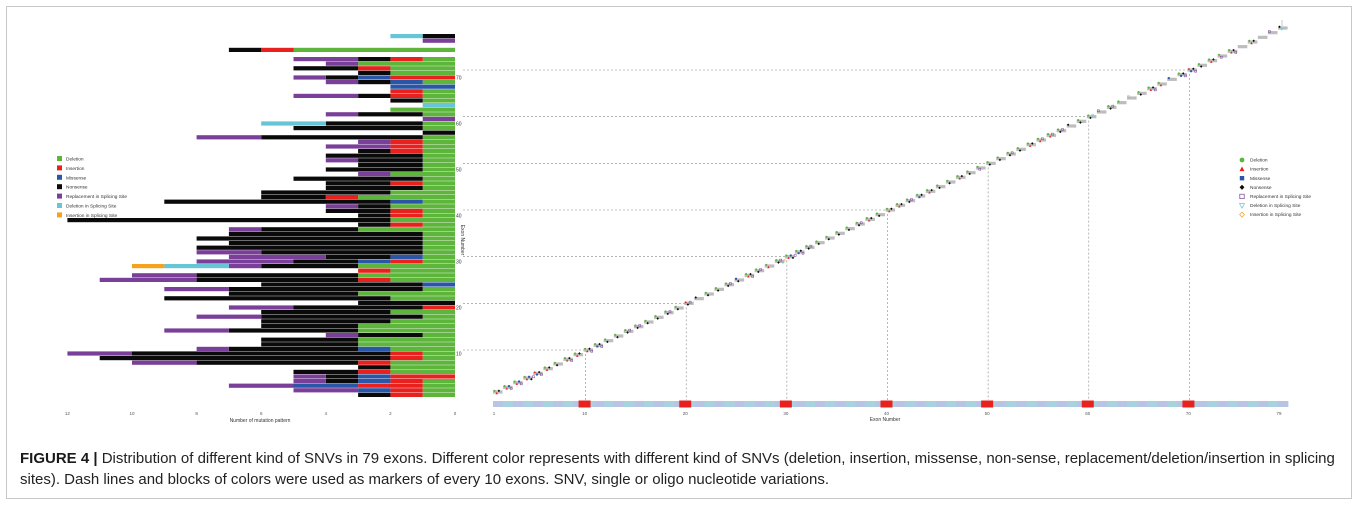 Image resolution: width=1360 pixels, height=511 pixels. Describe the element at coordinates (406, 390) in the screenshot. I see `bar-exon-2-insertion` at that location.